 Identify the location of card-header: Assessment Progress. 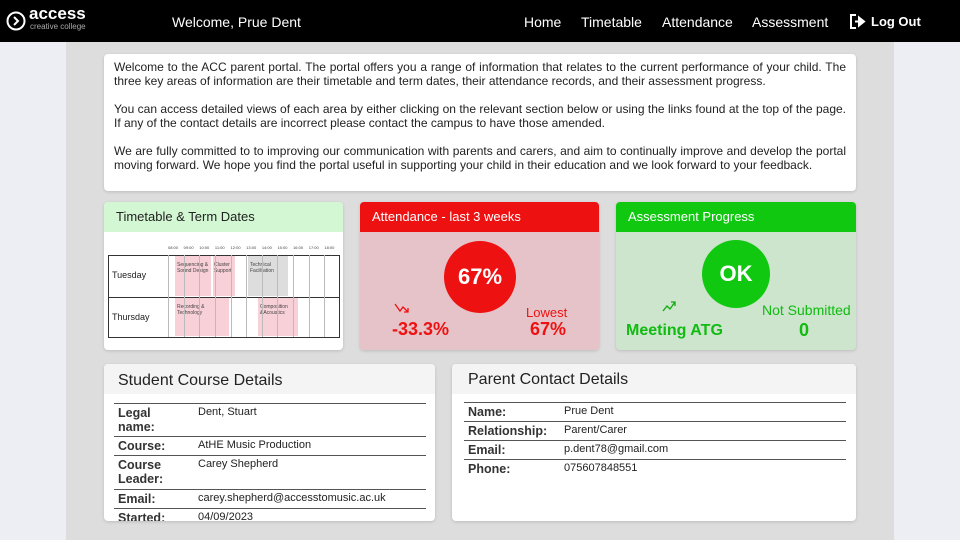
(736, 217).